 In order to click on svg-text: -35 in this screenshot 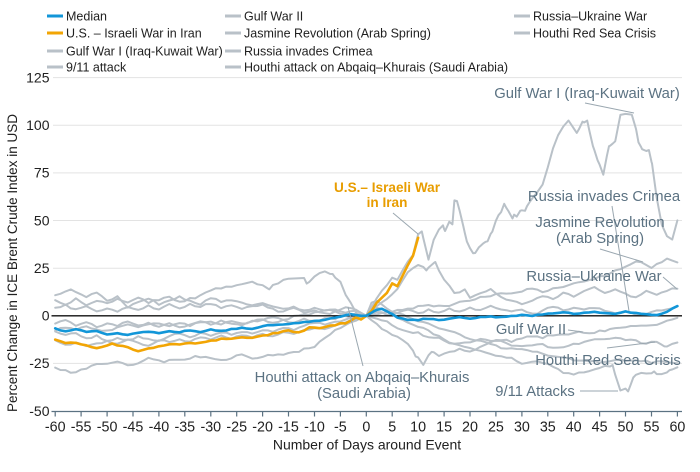, I will do `click(184, 428)`.